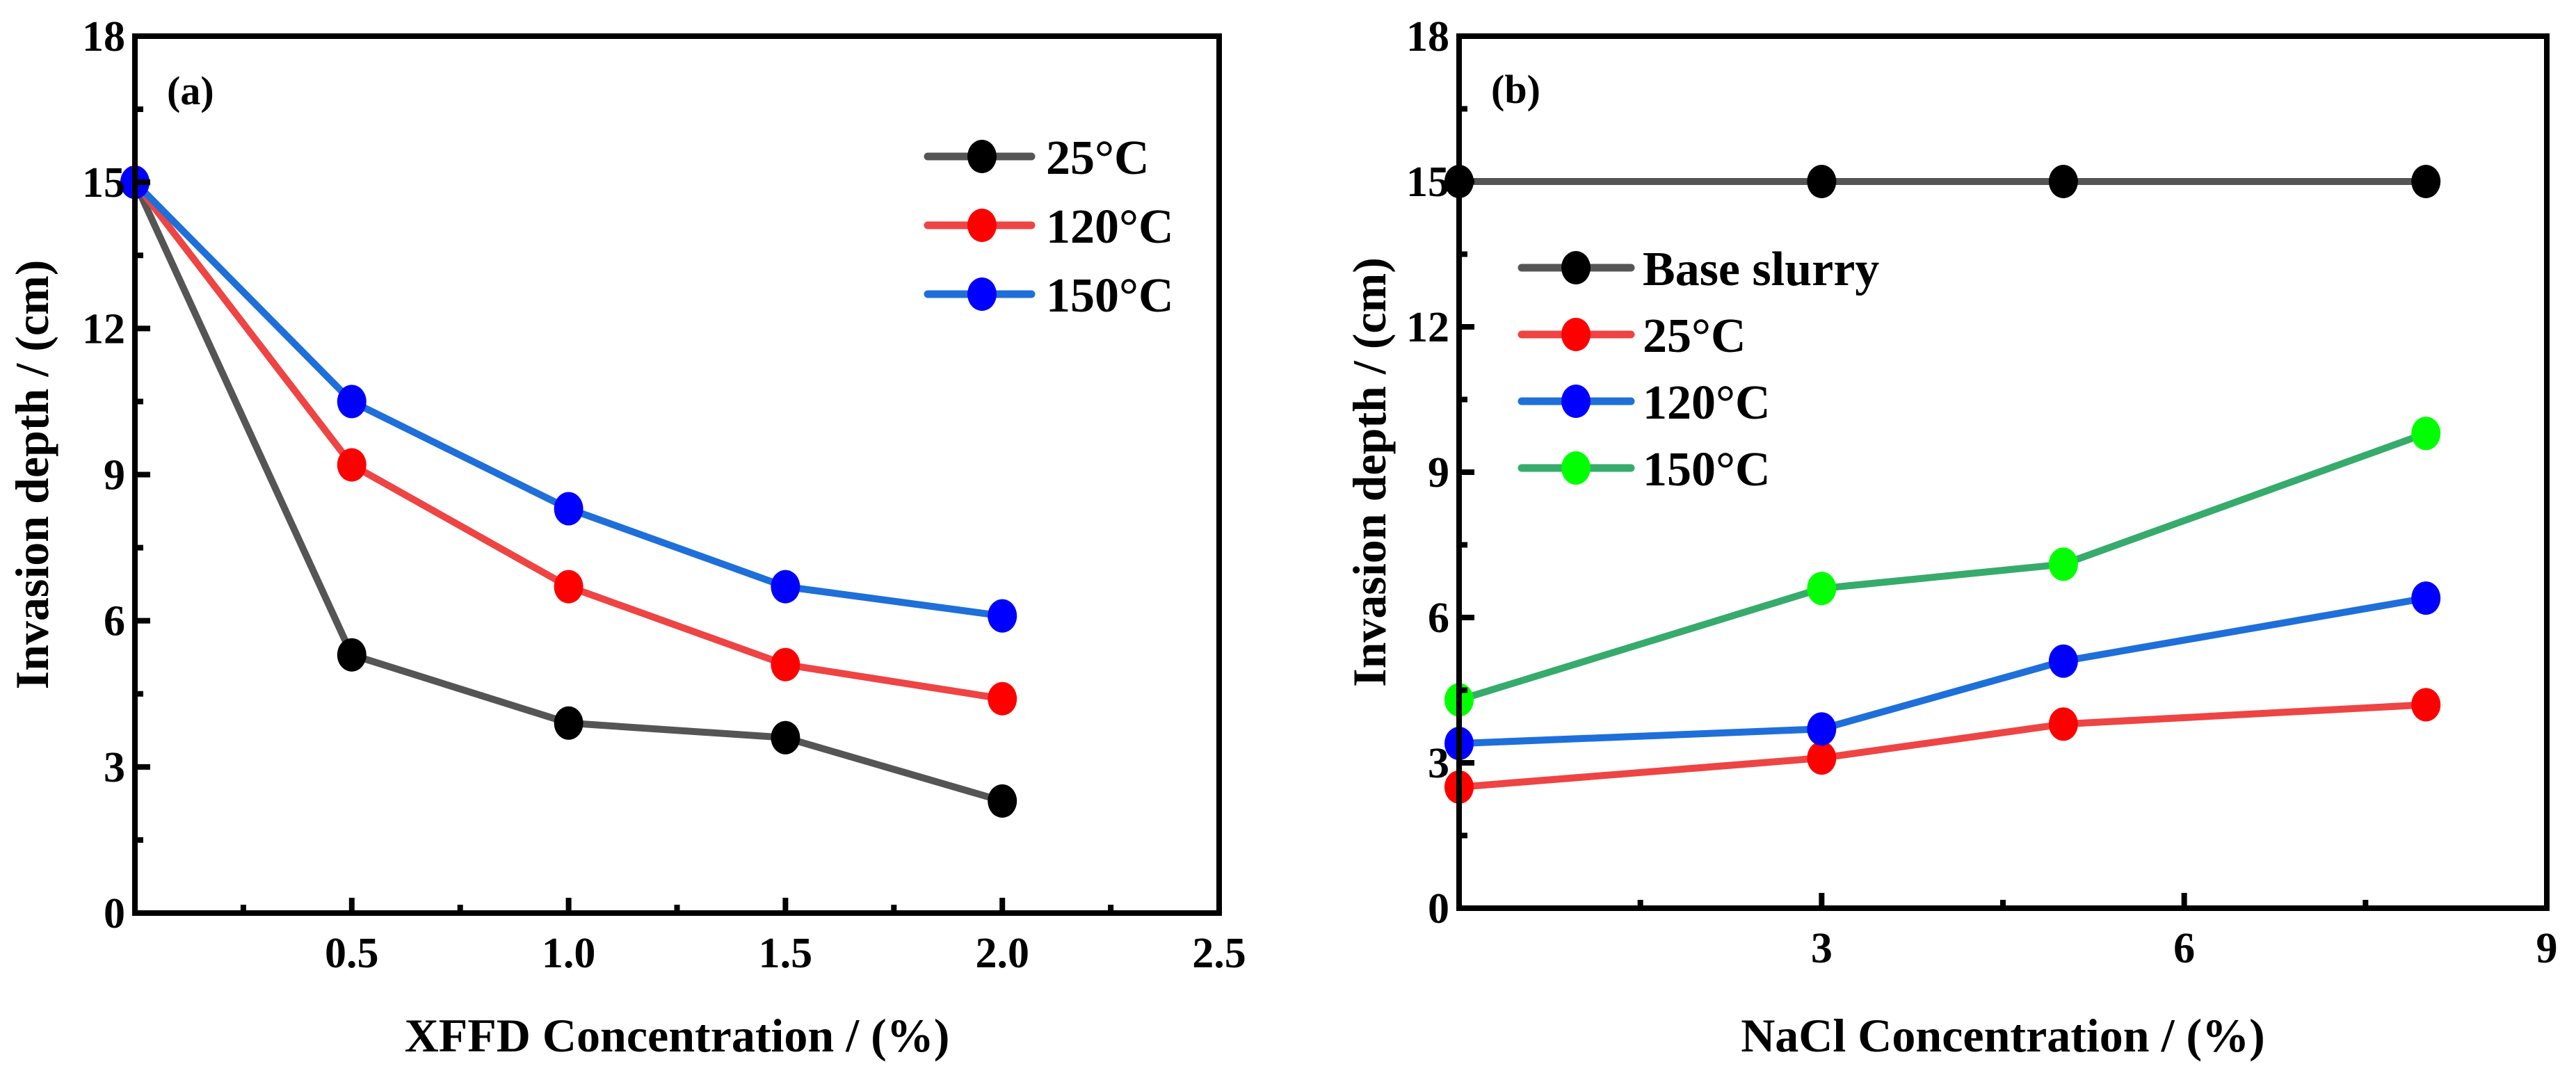  I want to click on x-axis-title: XFFD Concentration / (%), so click(677, 1035).